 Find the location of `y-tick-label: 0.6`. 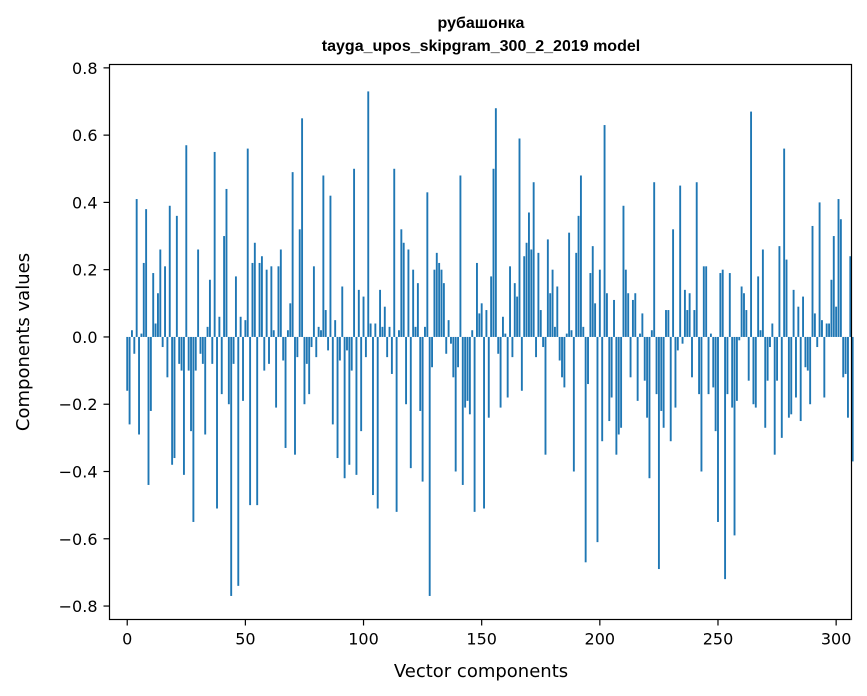

y-tick-label: 0.6 is located at coordinates (84, 135).